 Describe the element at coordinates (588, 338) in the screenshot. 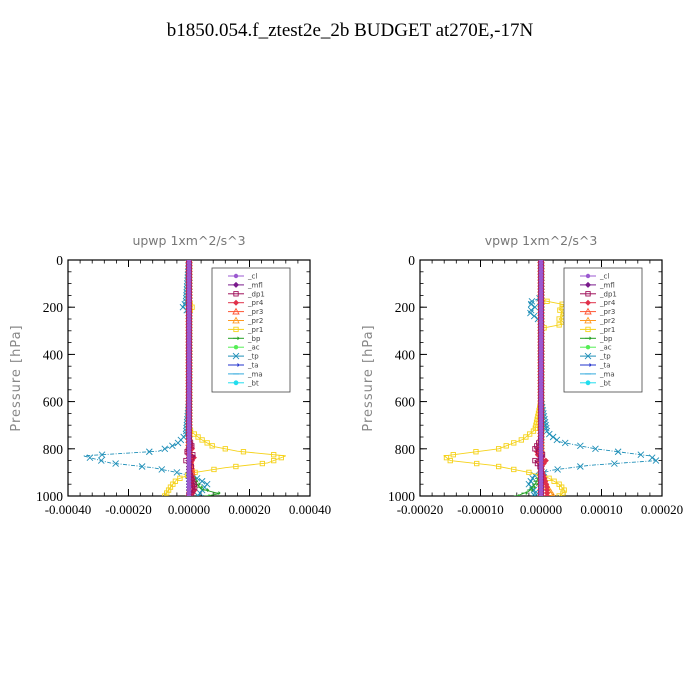

I see `legend-bp-marker` at that location.